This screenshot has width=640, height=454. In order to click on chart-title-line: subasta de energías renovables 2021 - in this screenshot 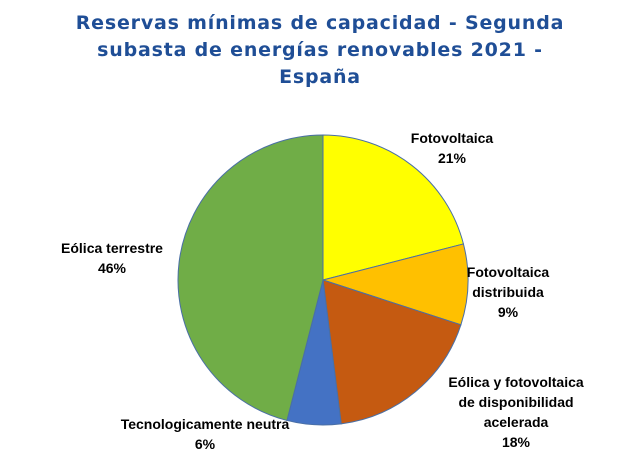, I will do `click(320, 50)`.